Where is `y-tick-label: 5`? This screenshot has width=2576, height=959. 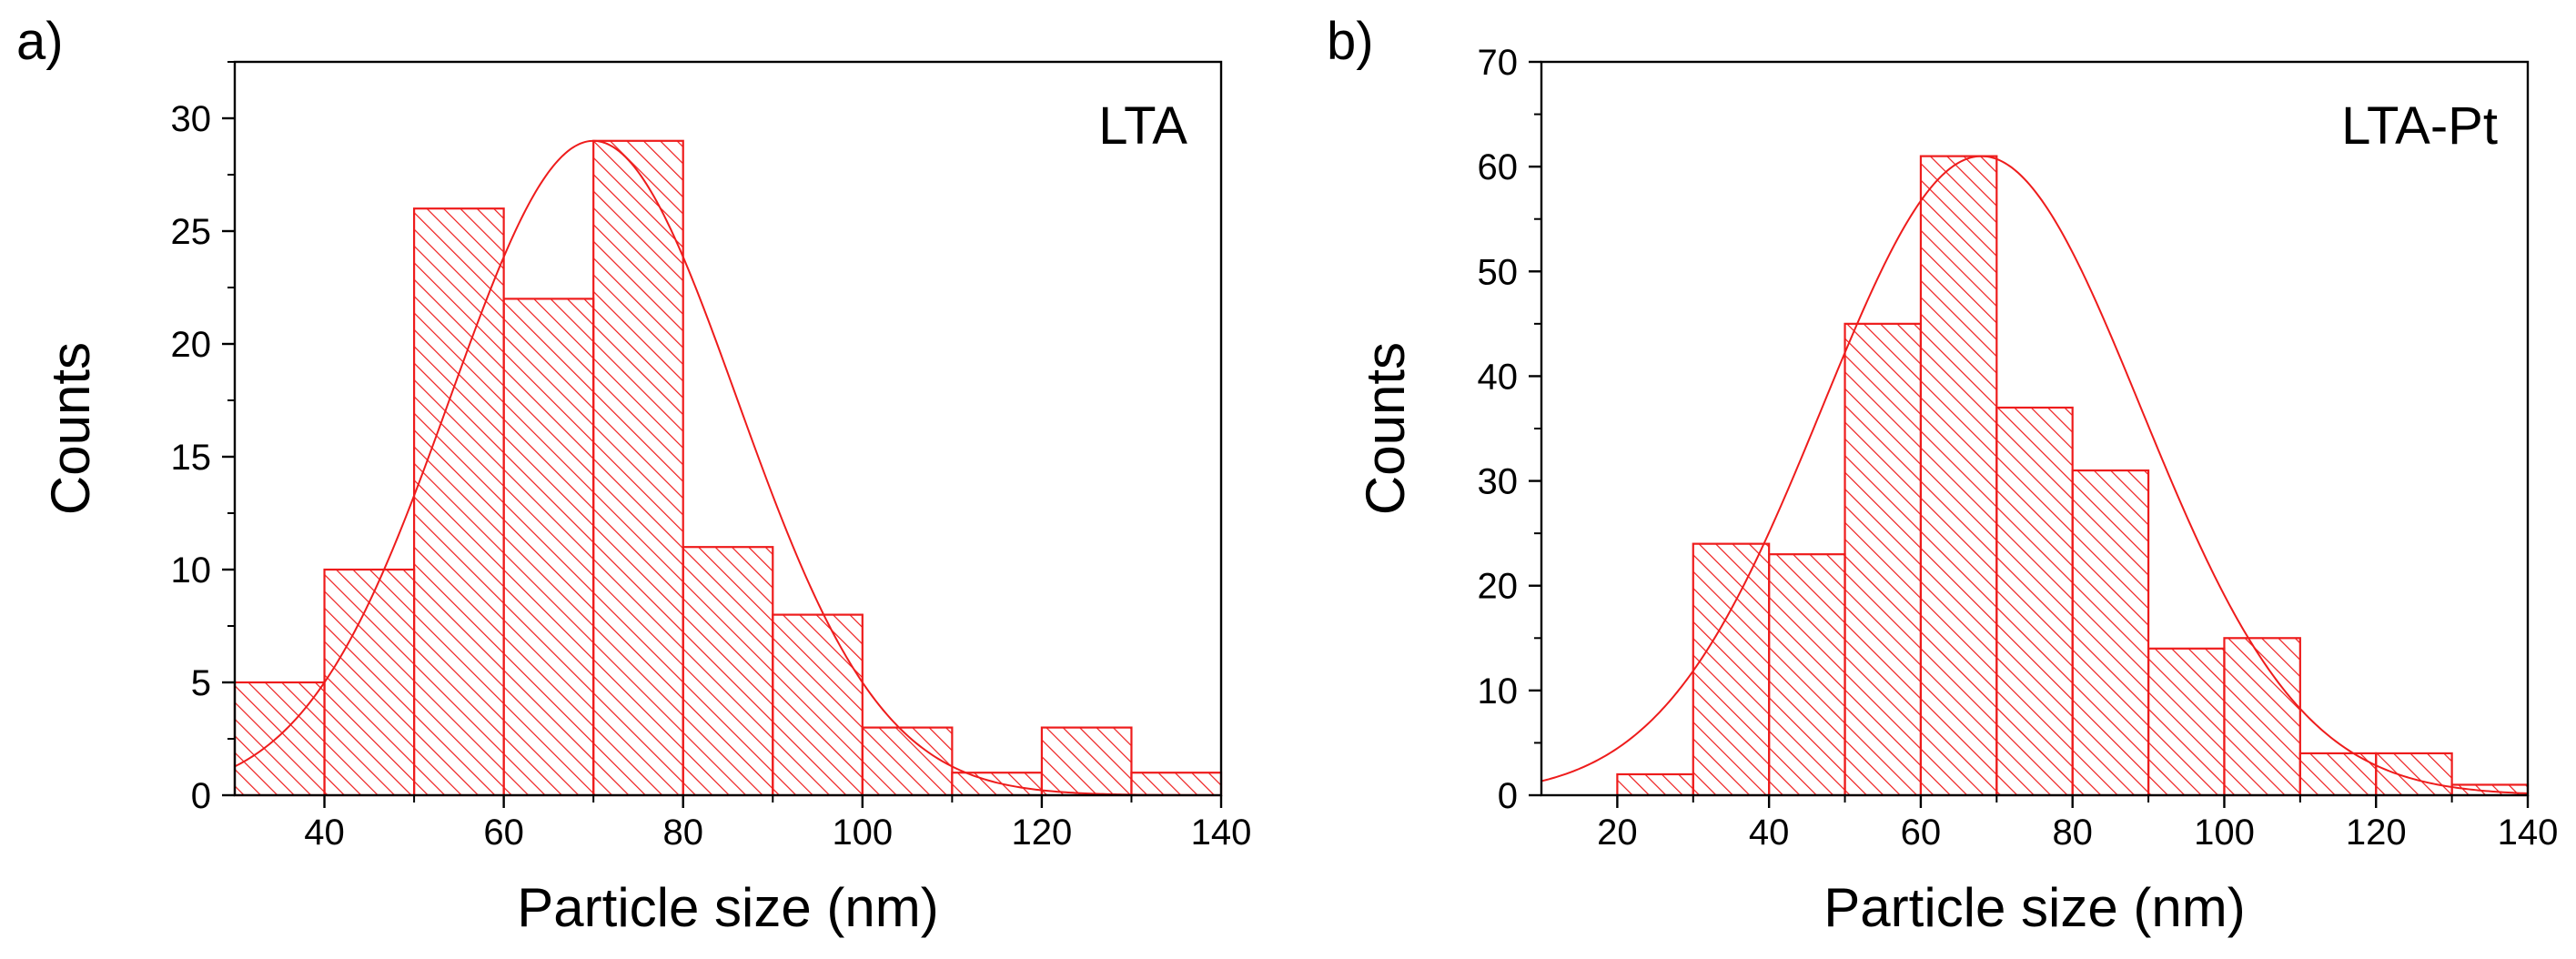 y-tick-label: 5 is located at coordinates (201, 683).